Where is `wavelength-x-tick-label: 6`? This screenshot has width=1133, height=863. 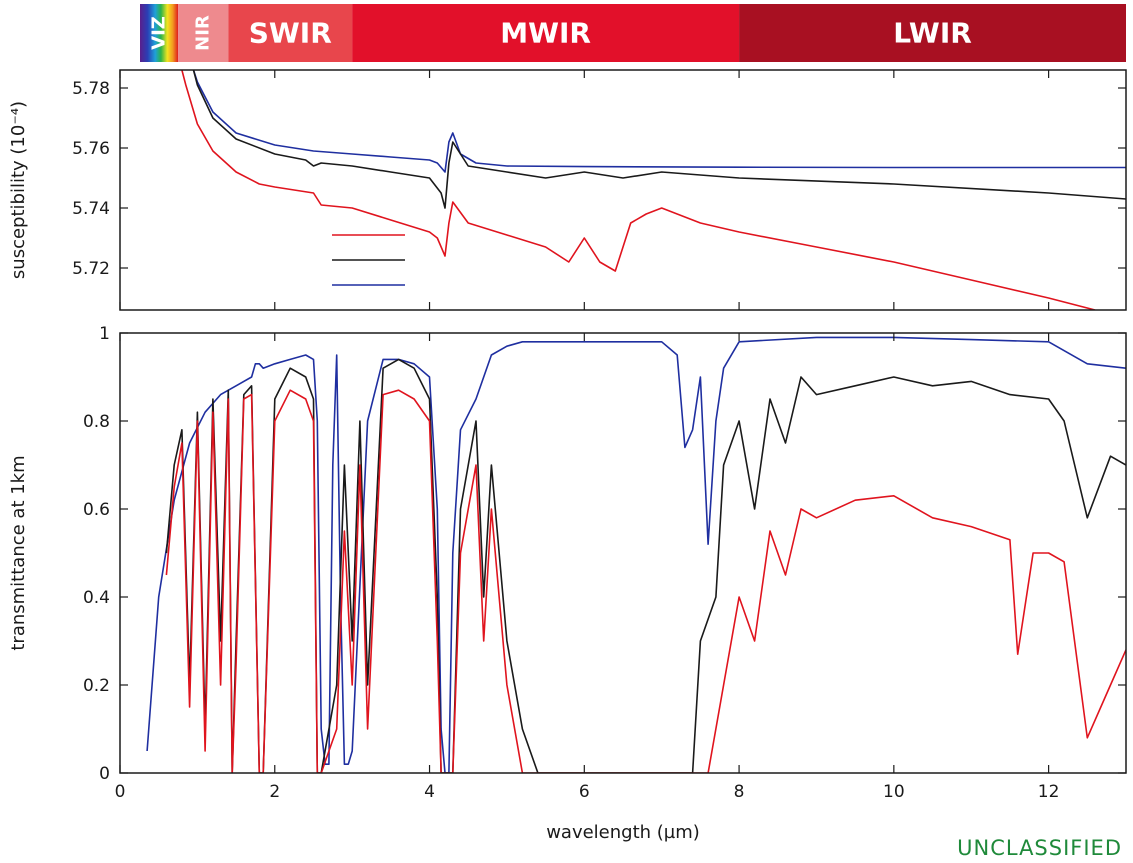 wavelength-x-tick-label: 6 is located at coordinates (584, 792).